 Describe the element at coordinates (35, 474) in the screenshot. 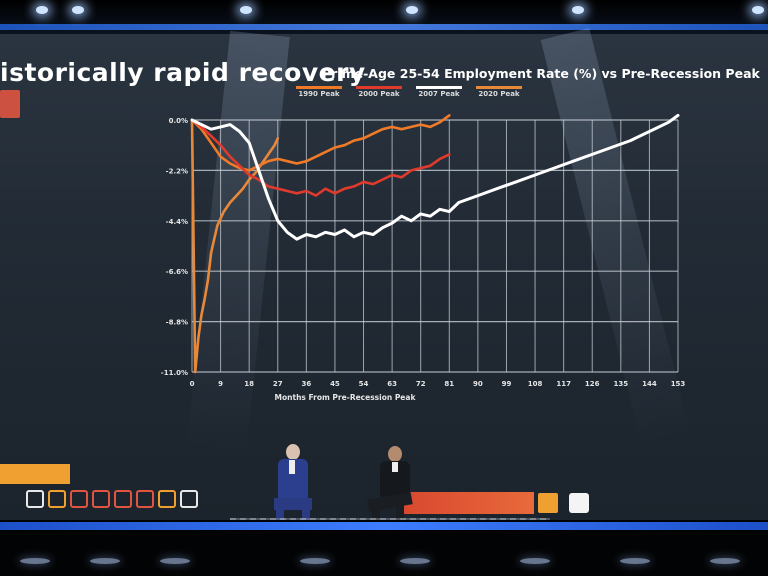

I see `orange-accent-bar` at that location.